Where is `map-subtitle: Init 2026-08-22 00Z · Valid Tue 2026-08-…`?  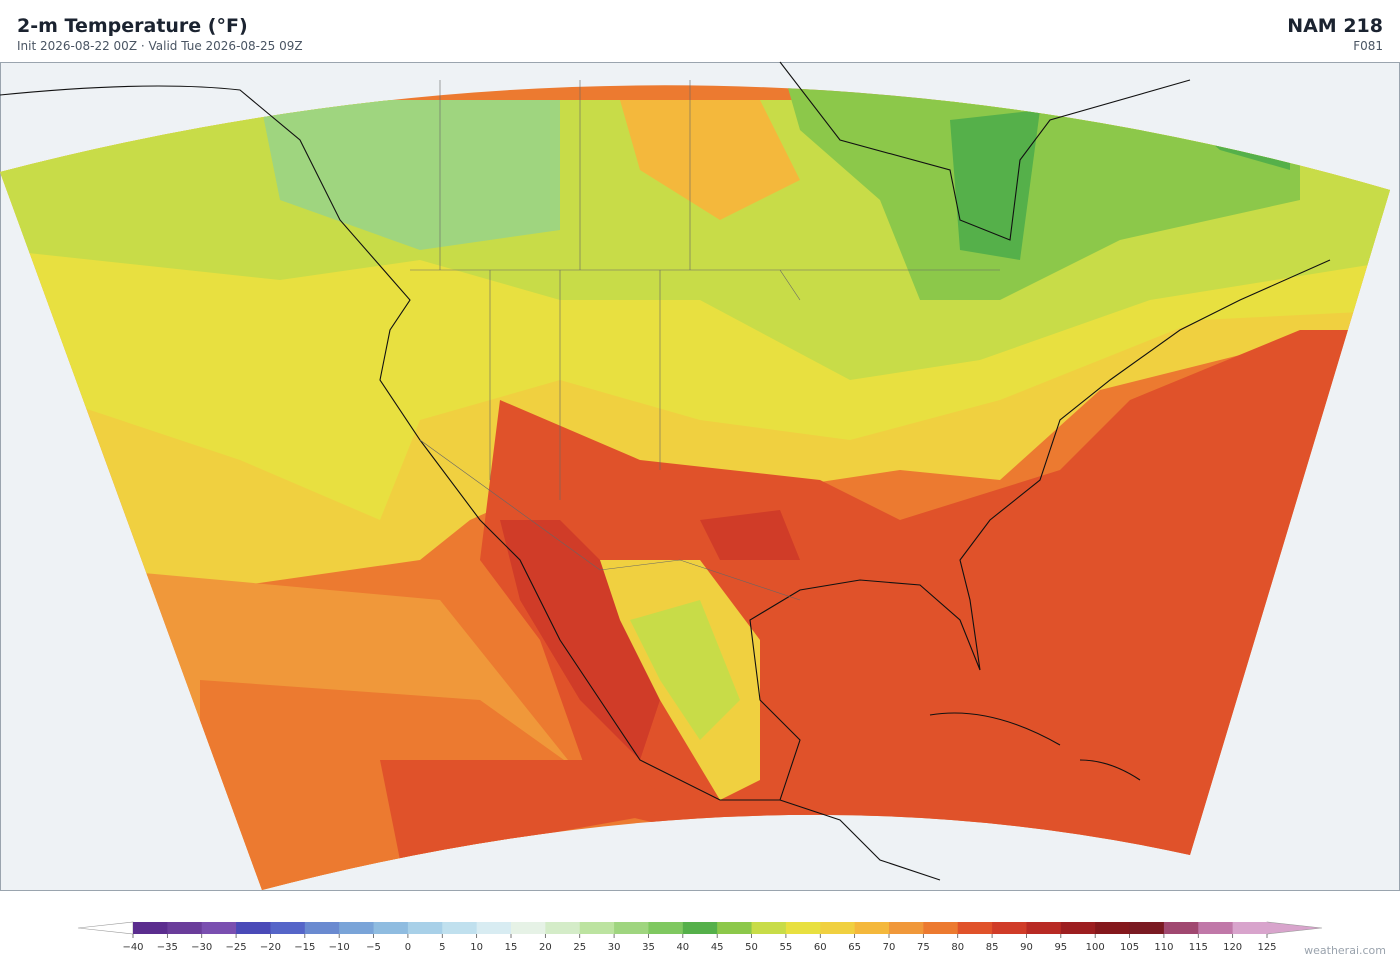 map-subtitle: Init 2026-08-22 00Z · Valid Tue 2026-08-… is located at coordinates (160, 46).